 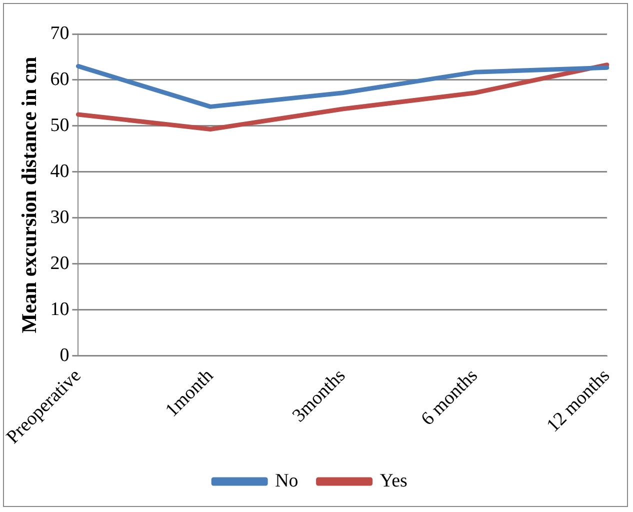 I want to click on y-tick-label: 70, so click(x=60, y=33).